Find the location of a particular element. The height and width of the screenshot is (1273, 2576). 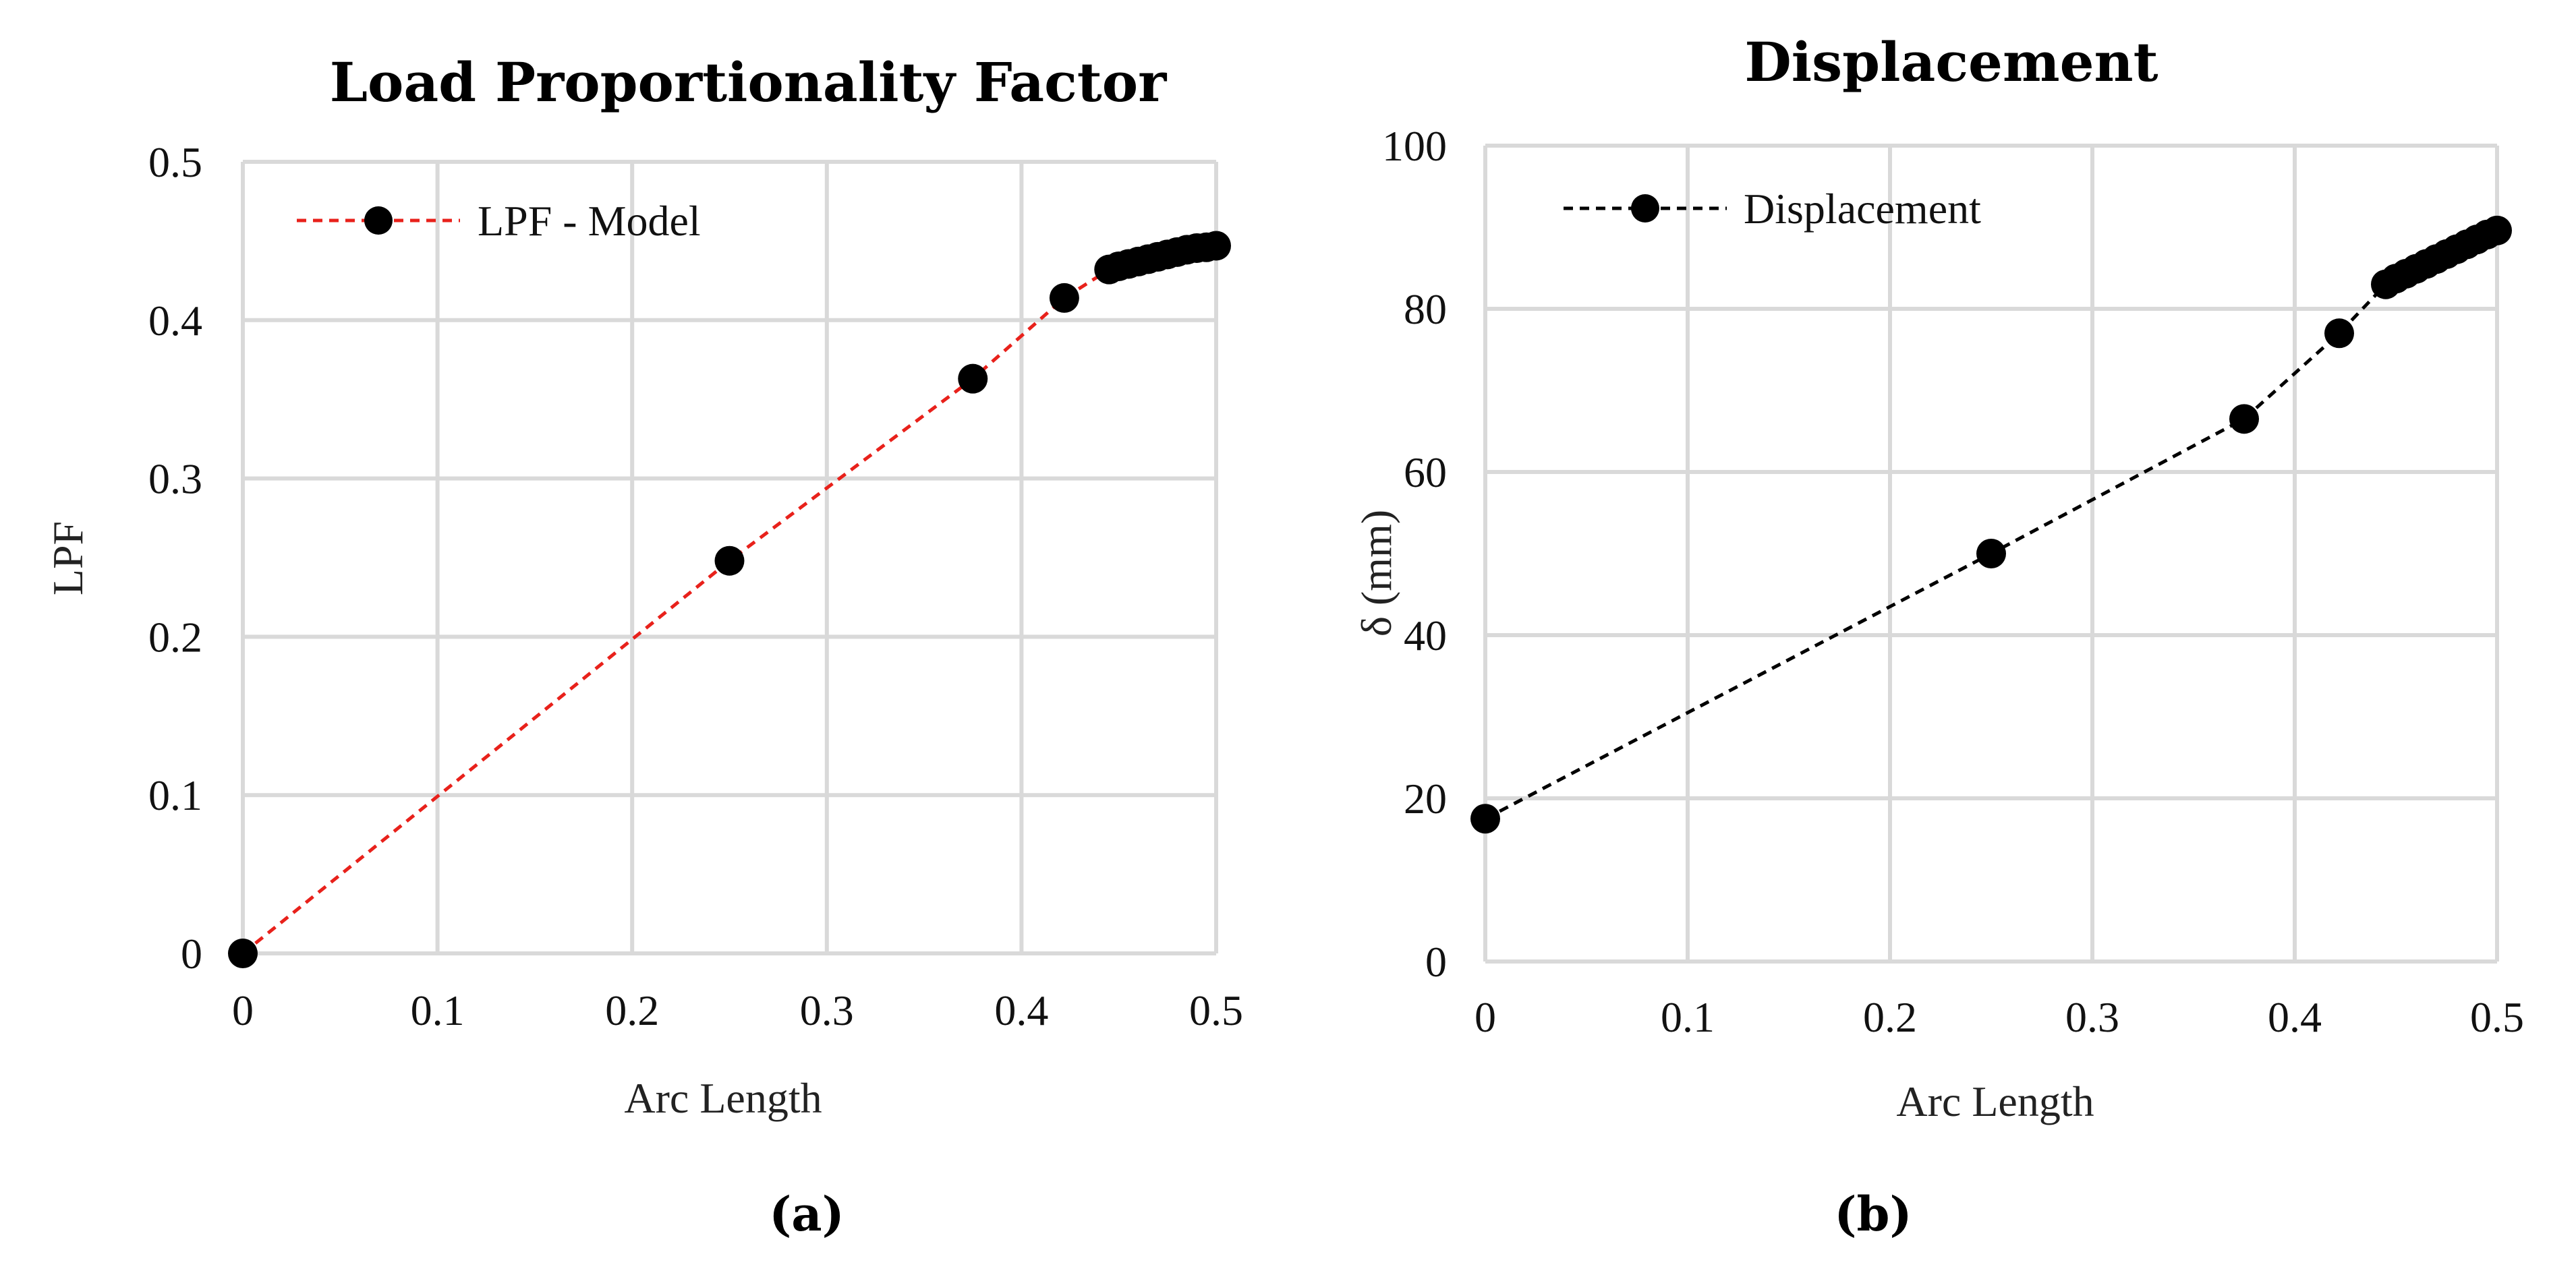

figure-caption: (b) is located at coordinates (1873, 1214).